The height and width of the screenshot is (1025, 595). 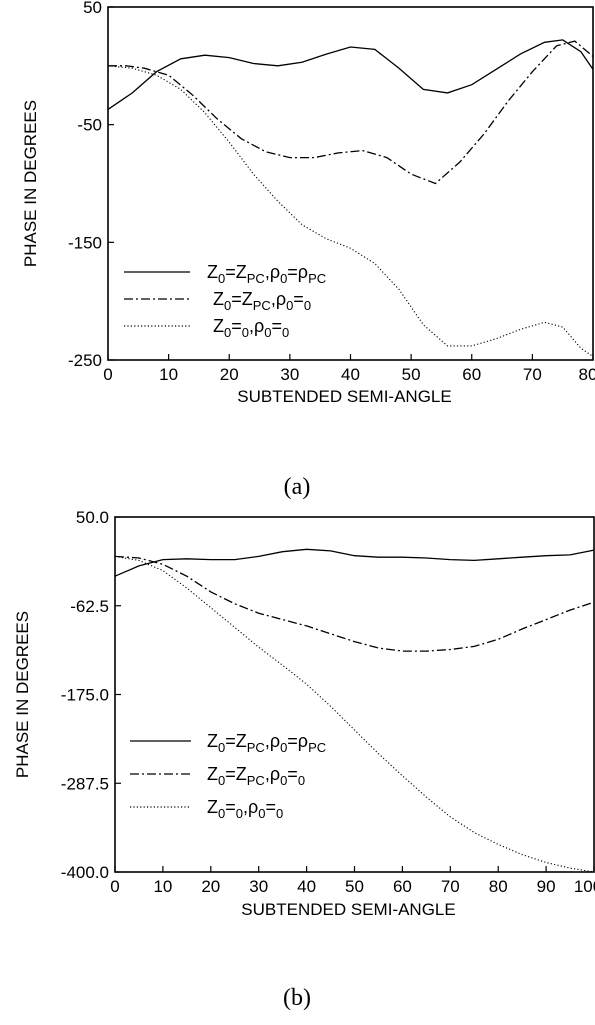 What do you see at coordinates (85, 783) in the screenshot?
I see `y-tick-label: -287.5` at bounding box center [85, 783].